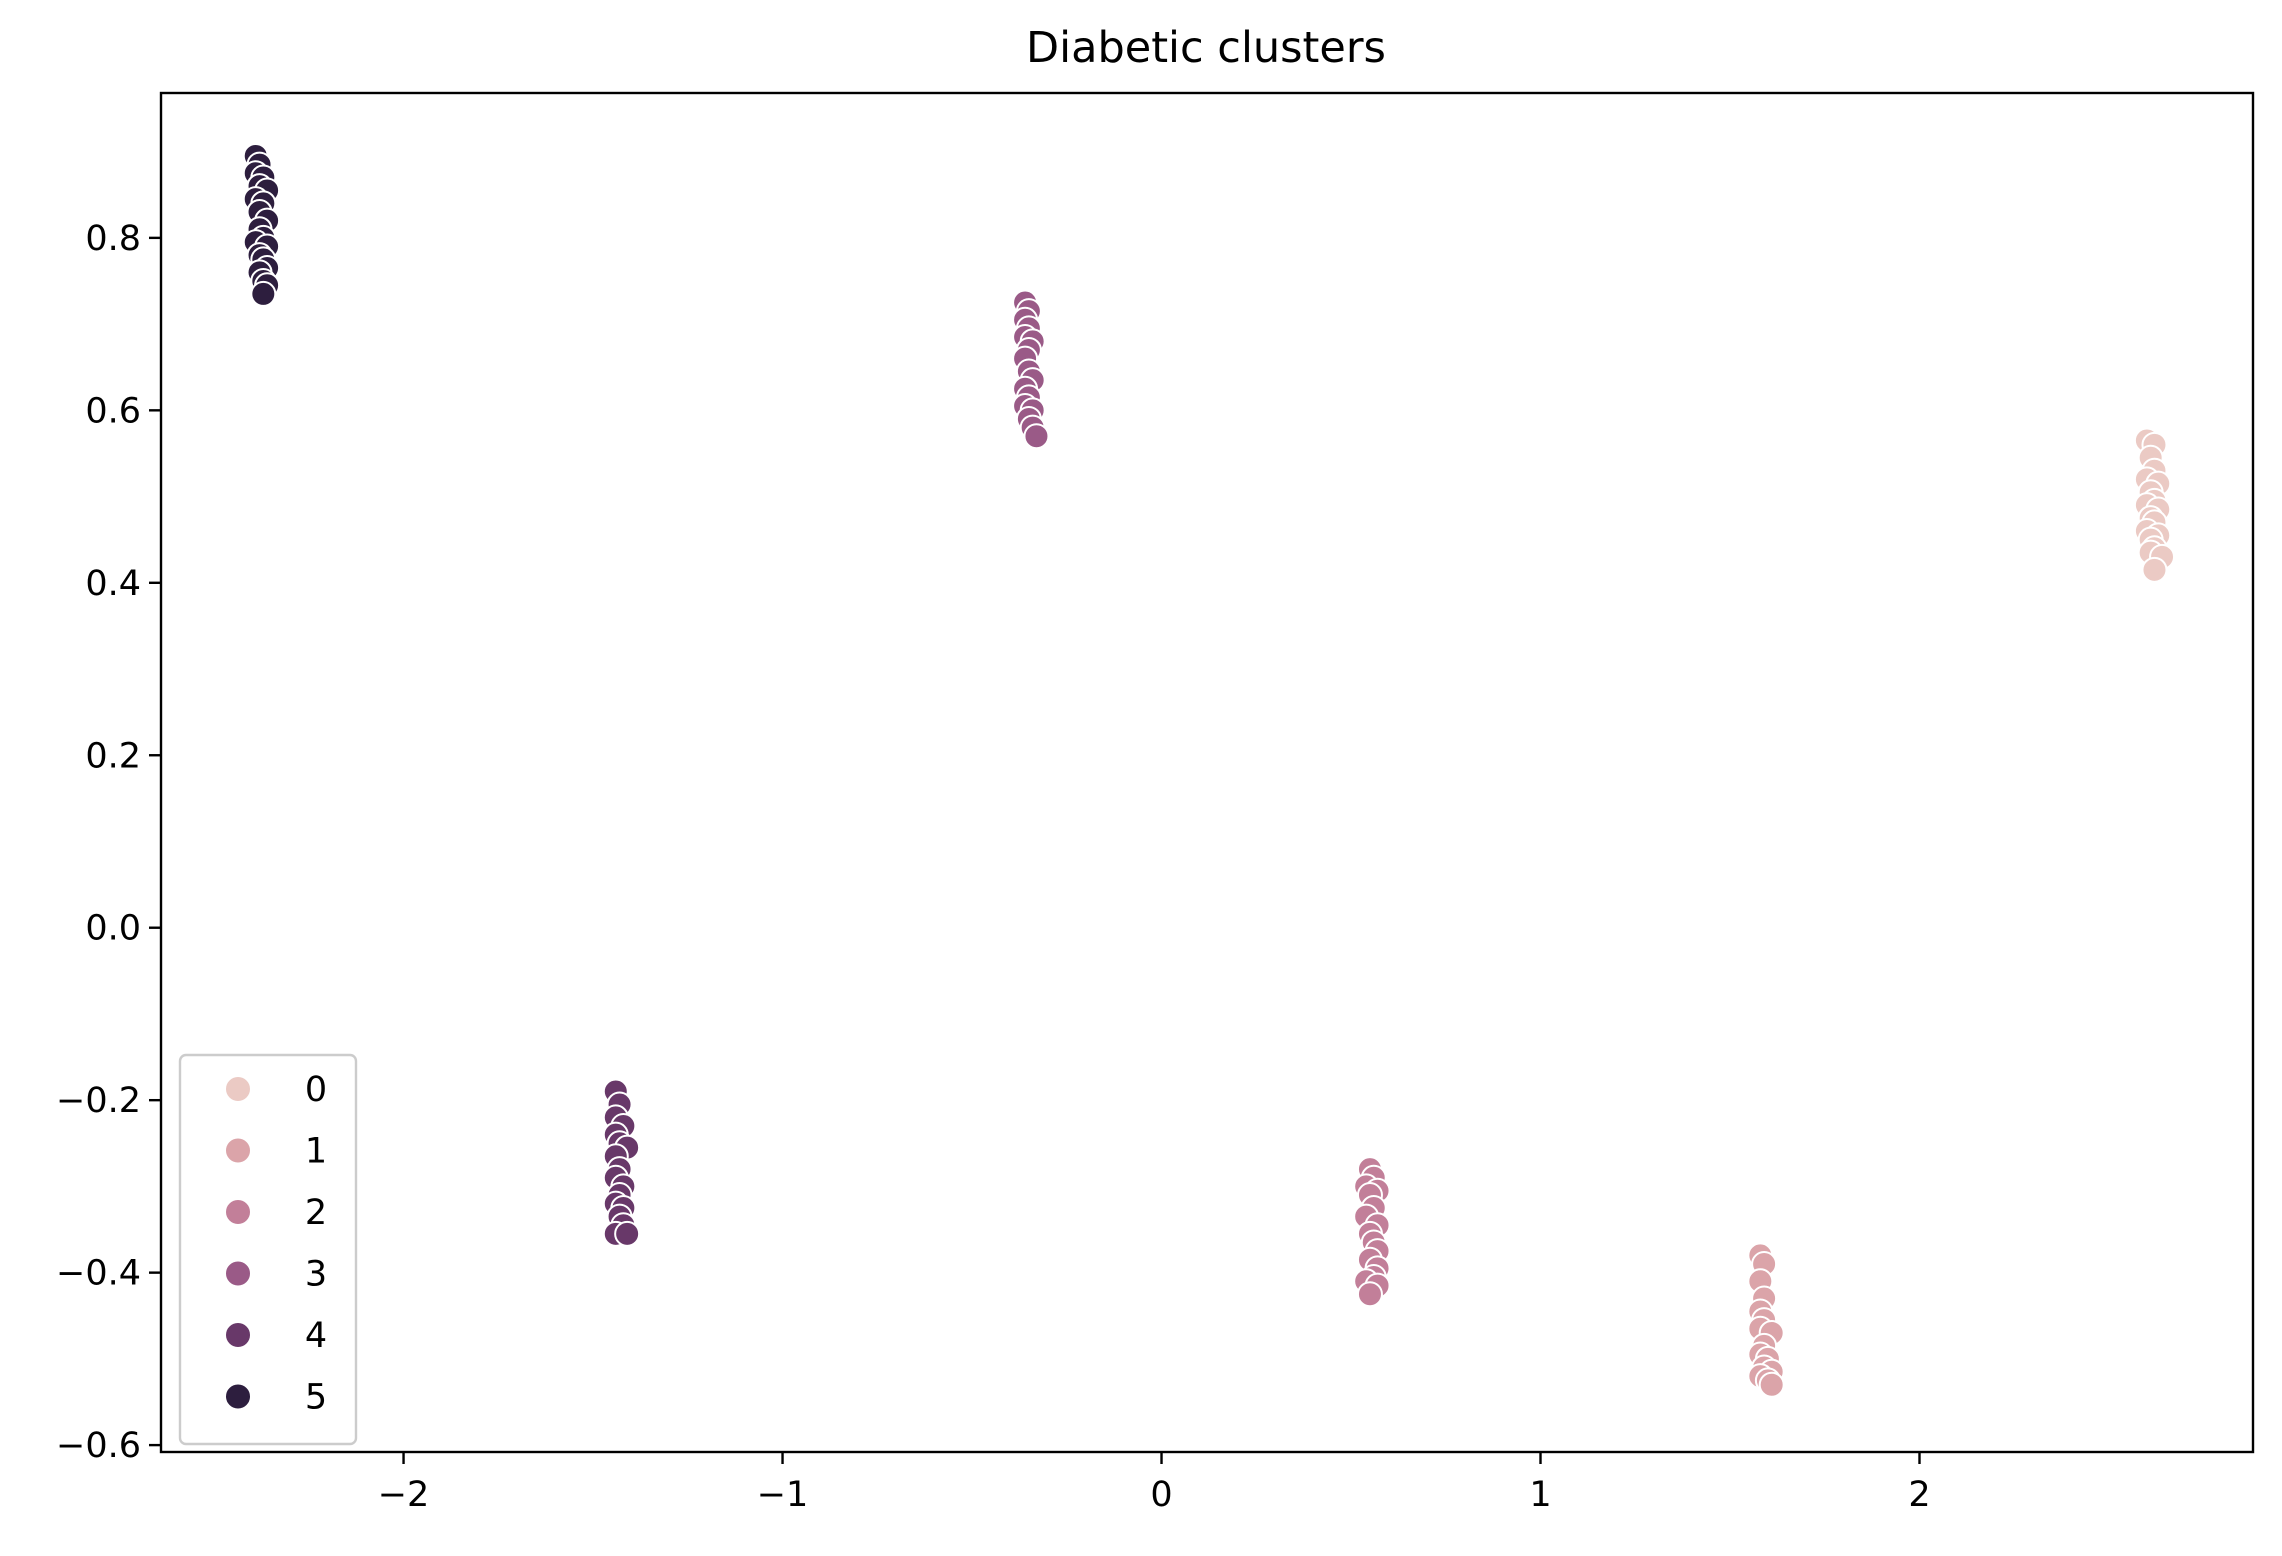  Describe the element at coordinates (113, 584) in the screenshot. I see `y-tick-label: 0.4` at that location.